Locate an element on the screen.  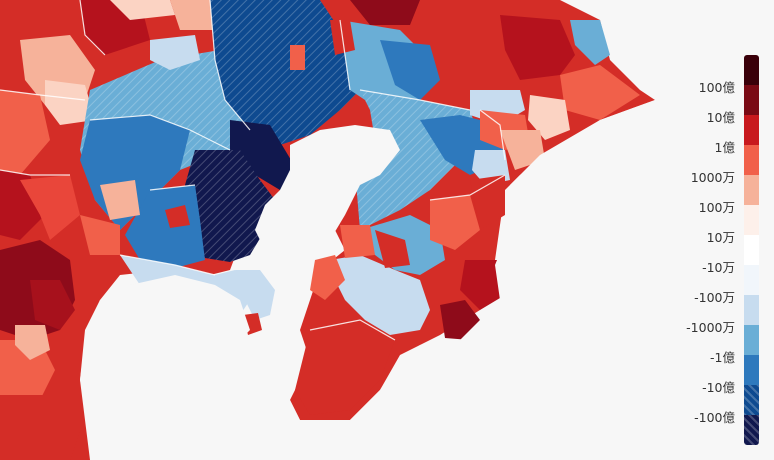
legend-row: -100億 is located at coordinates (717, 416).